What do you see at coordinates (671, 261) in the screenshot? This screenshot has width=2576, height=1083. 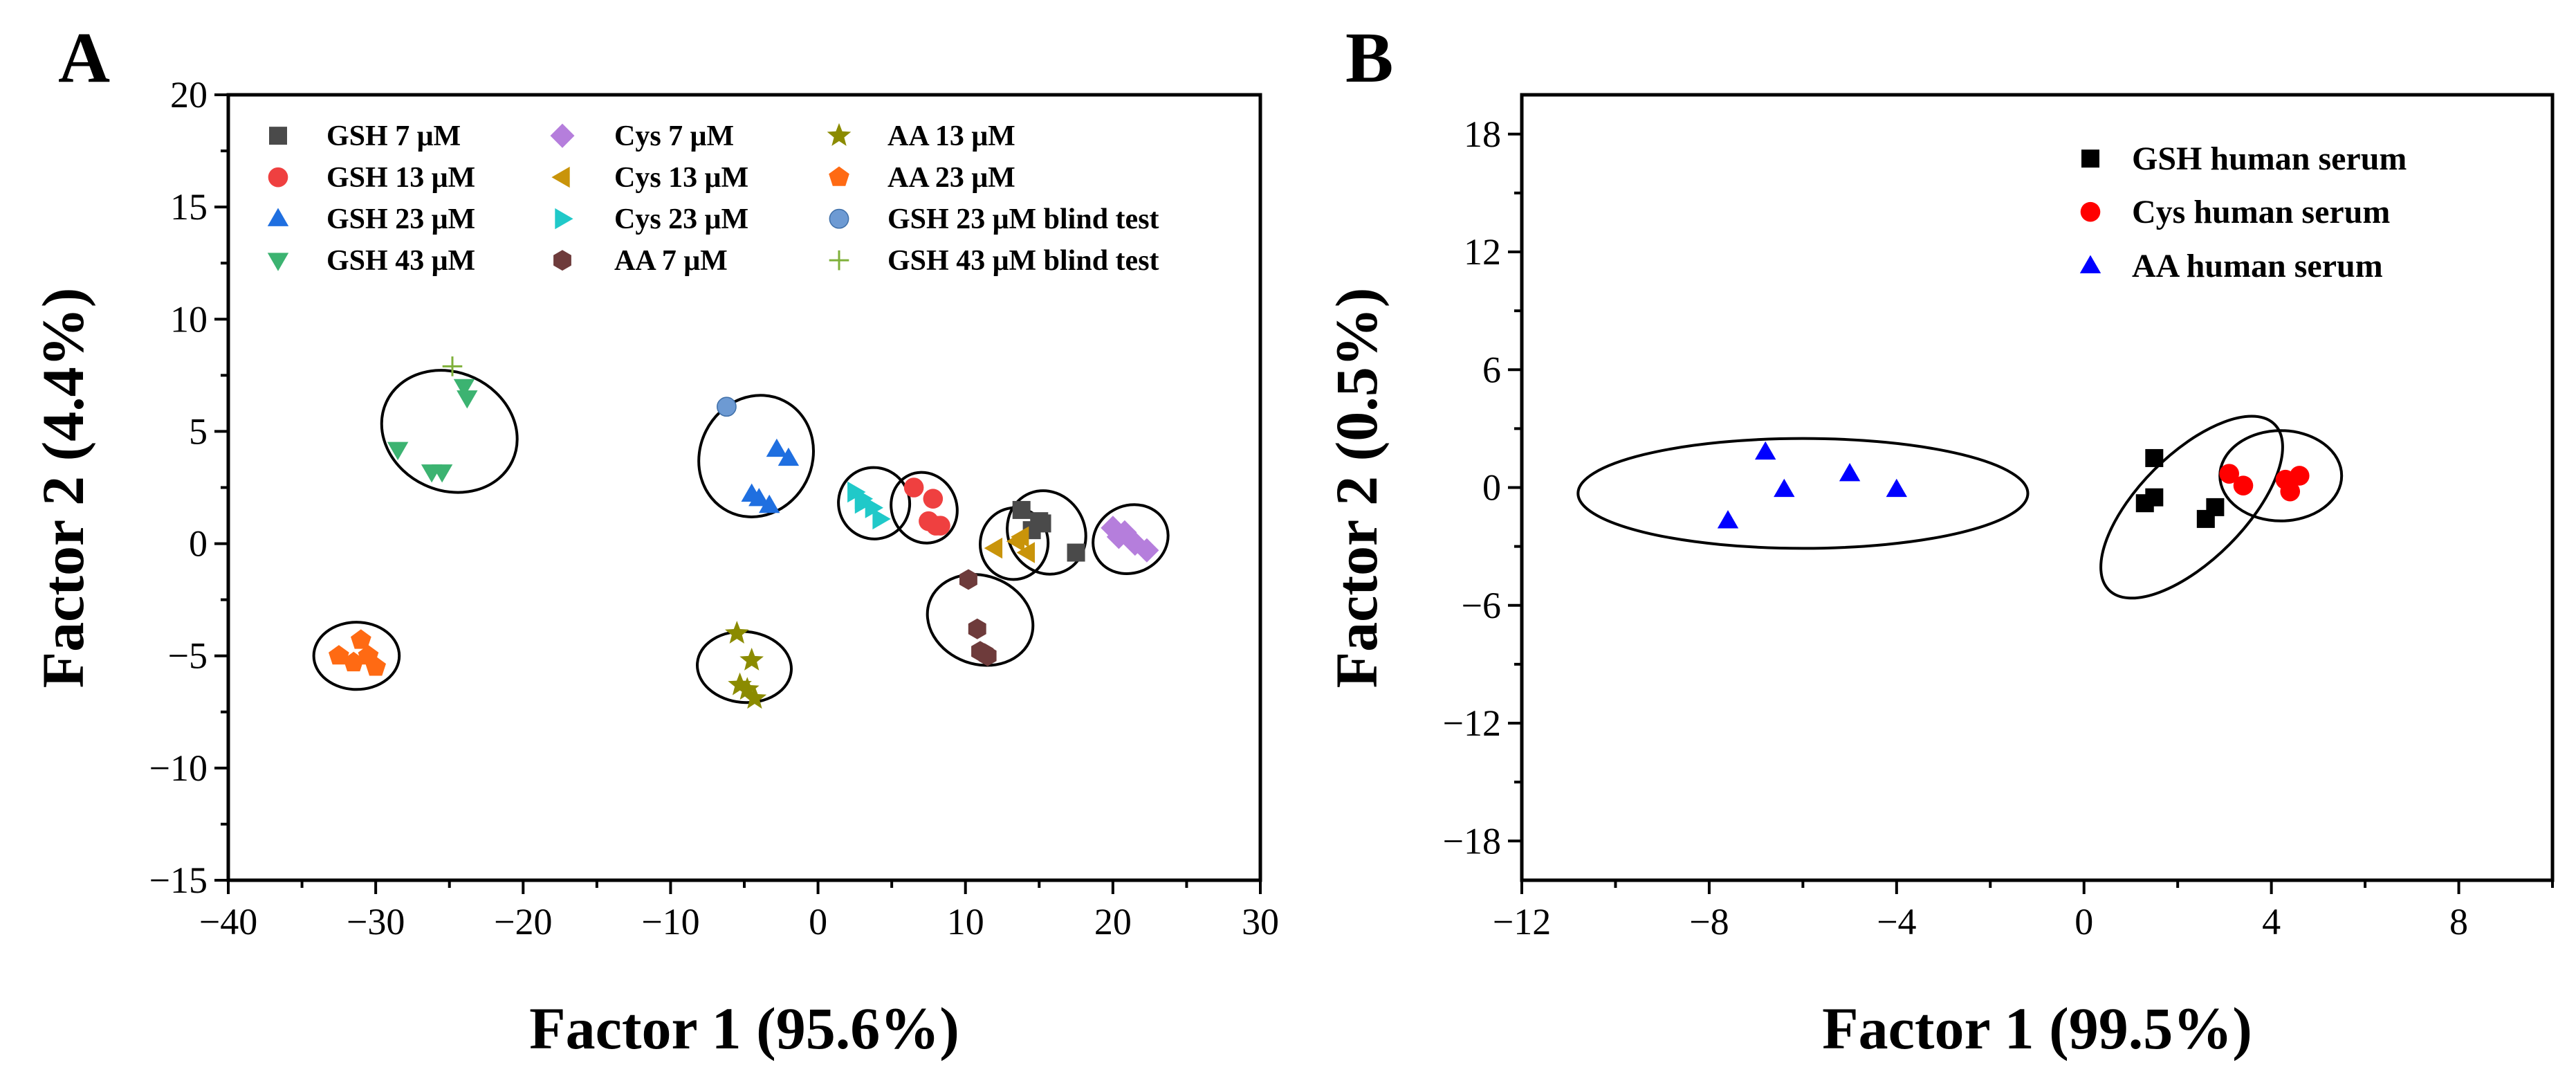 I see `legend-label: AA 7 μM` at bounding box center [671, 261].